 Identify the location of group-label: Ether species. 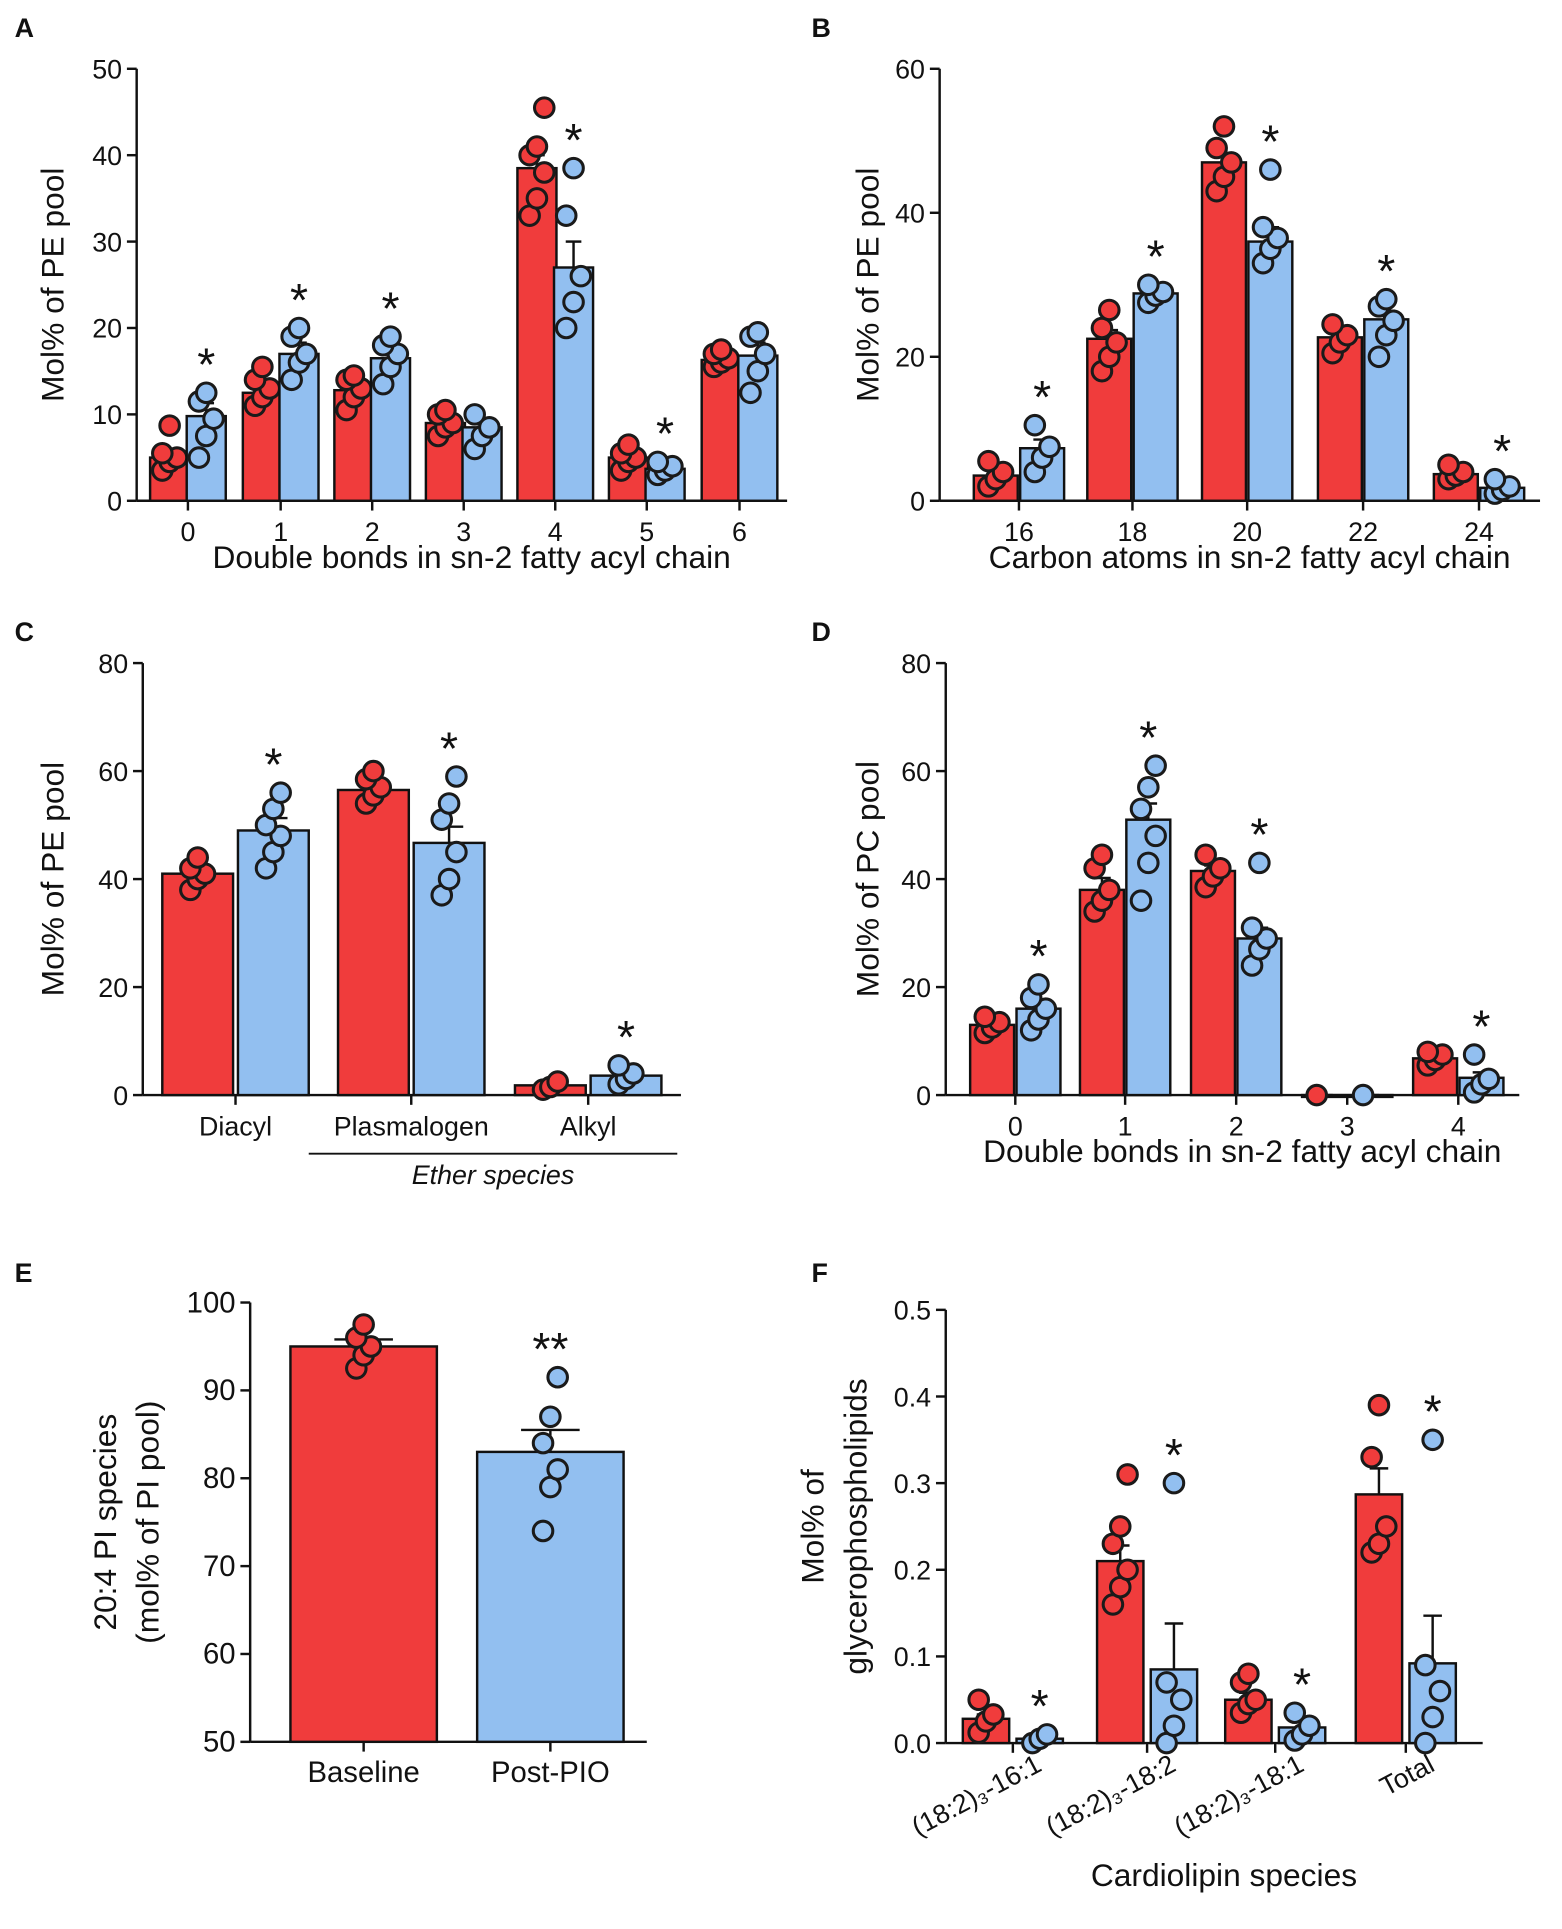
(493, 1175).